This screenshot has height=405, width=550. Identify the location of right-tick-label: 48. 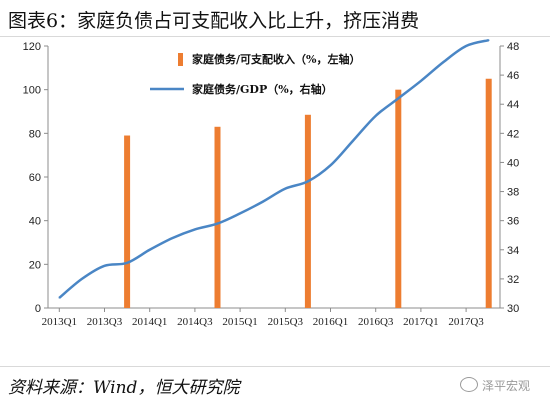
(513, 47).